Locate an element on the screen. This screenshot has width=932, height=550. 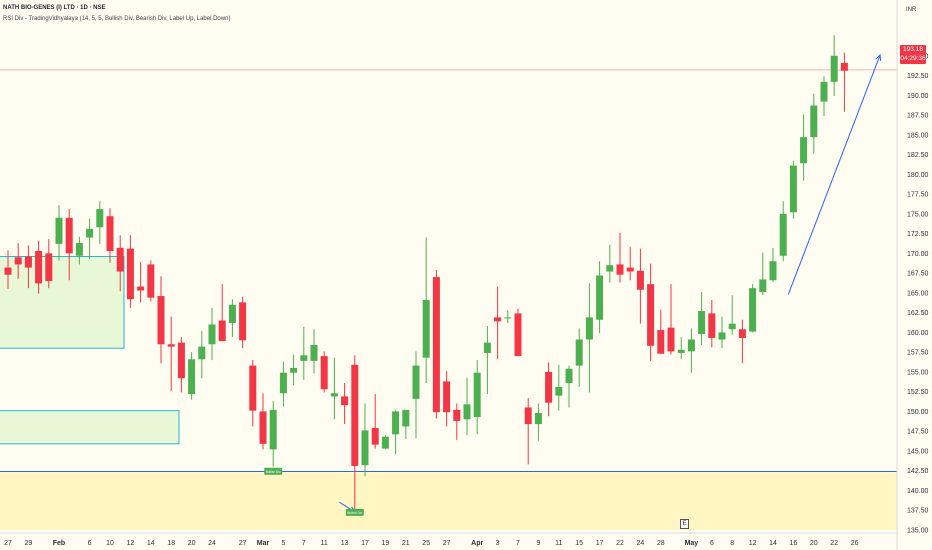
price-tick-label: 145.00 is located at coordinates (918, 451).